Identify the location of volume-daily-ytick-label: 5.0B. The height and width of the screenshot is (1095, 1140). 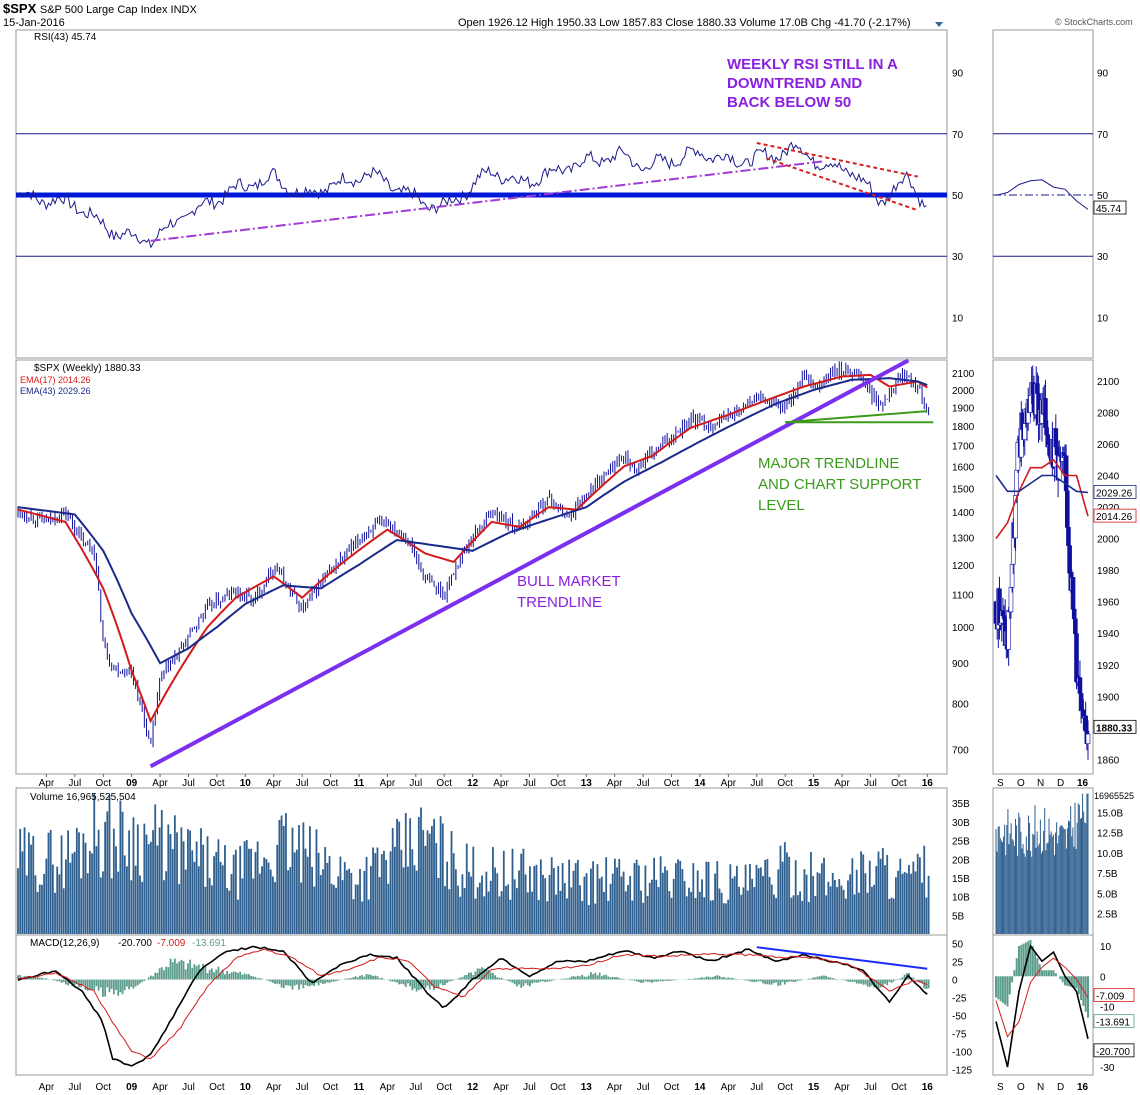
(1107, 894).